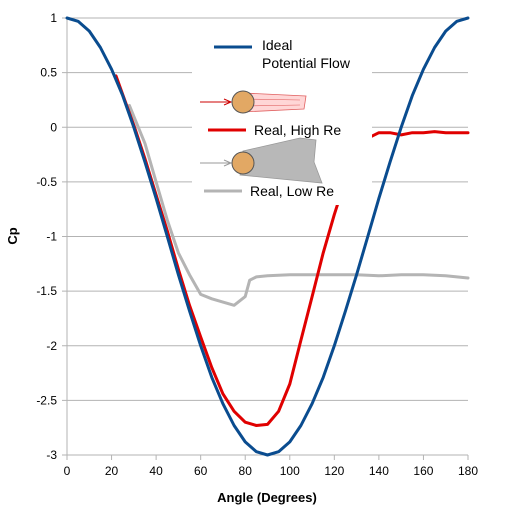 The image size is (525, 513). What do you see at coordinates (67, 471) in the screenshot?
I see `x-tick-label: 0` at bounding box center [67, 471].